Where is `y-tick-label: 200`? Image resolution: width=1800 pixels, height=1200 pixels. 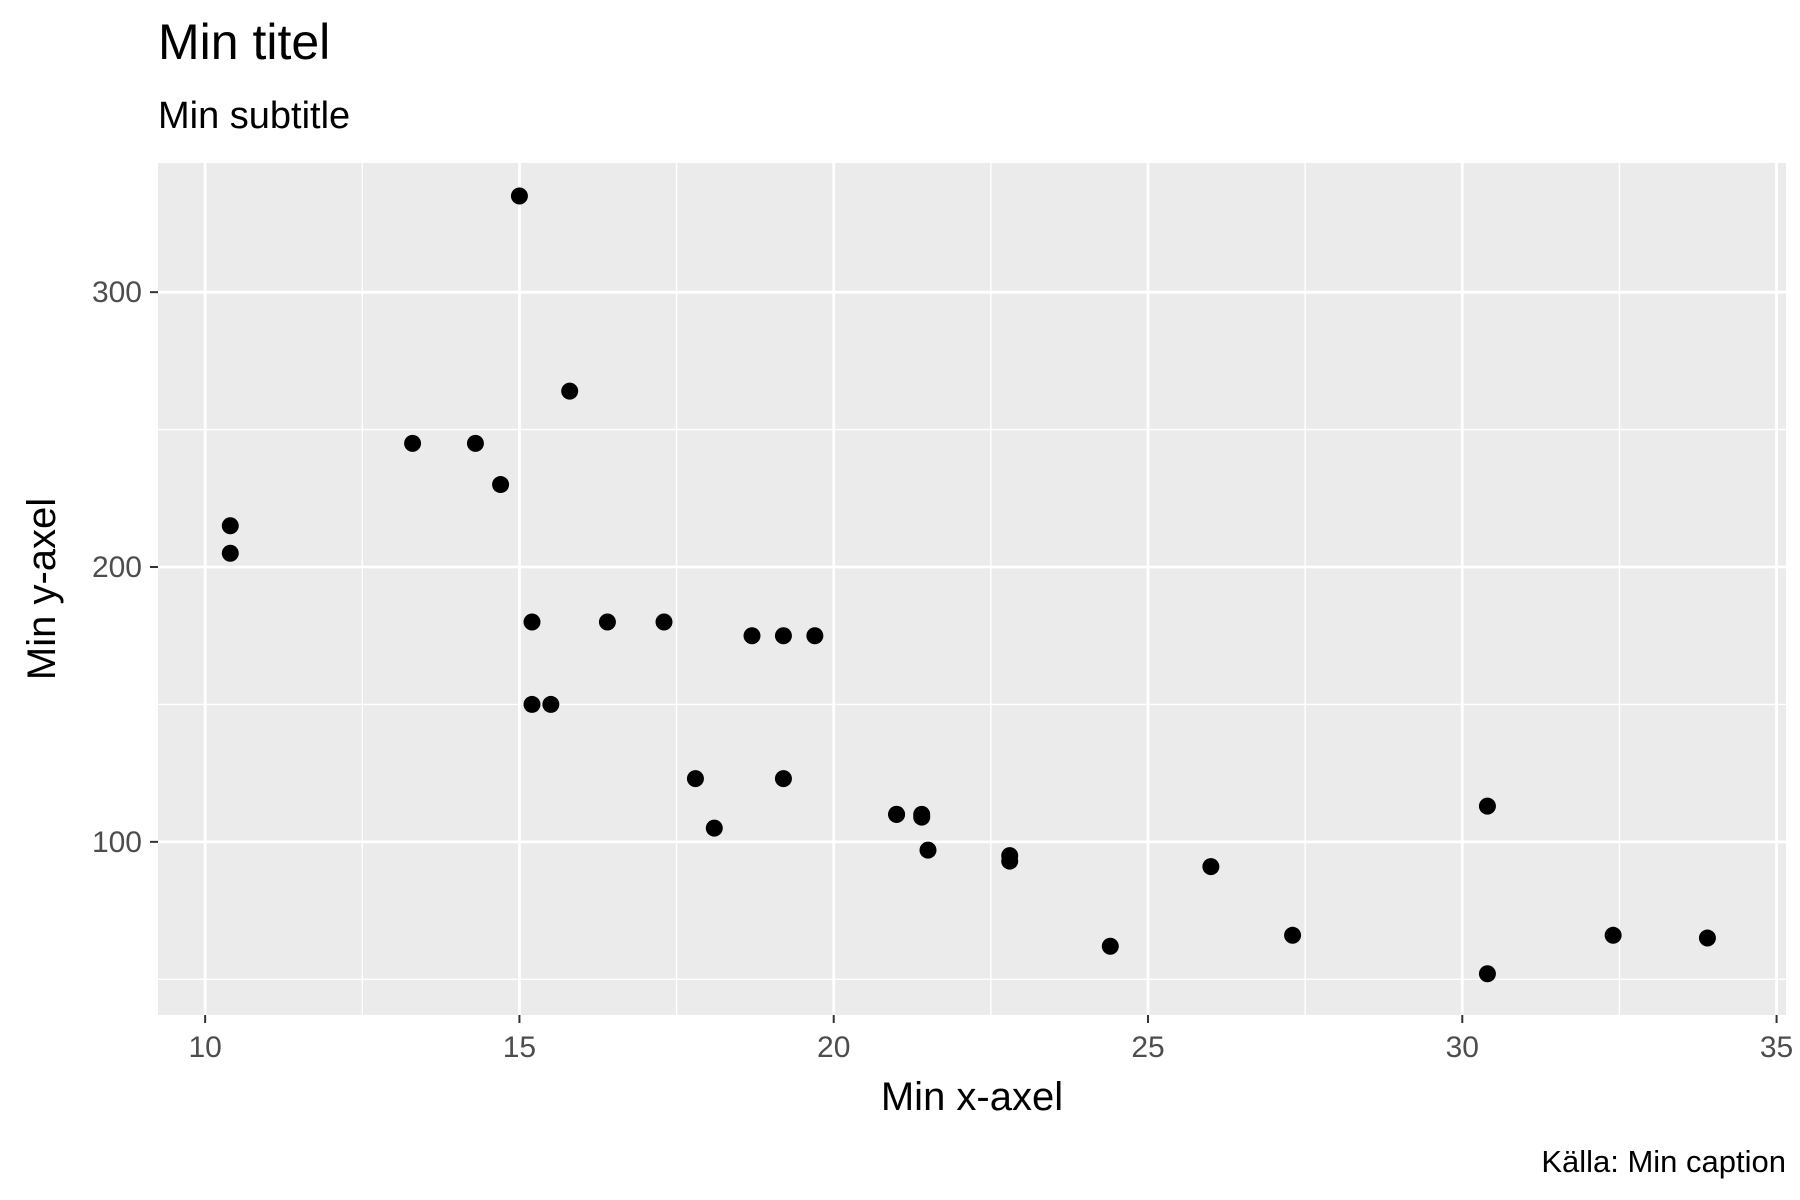 y-tick-label: 200 is located at coordinates (117, 567).